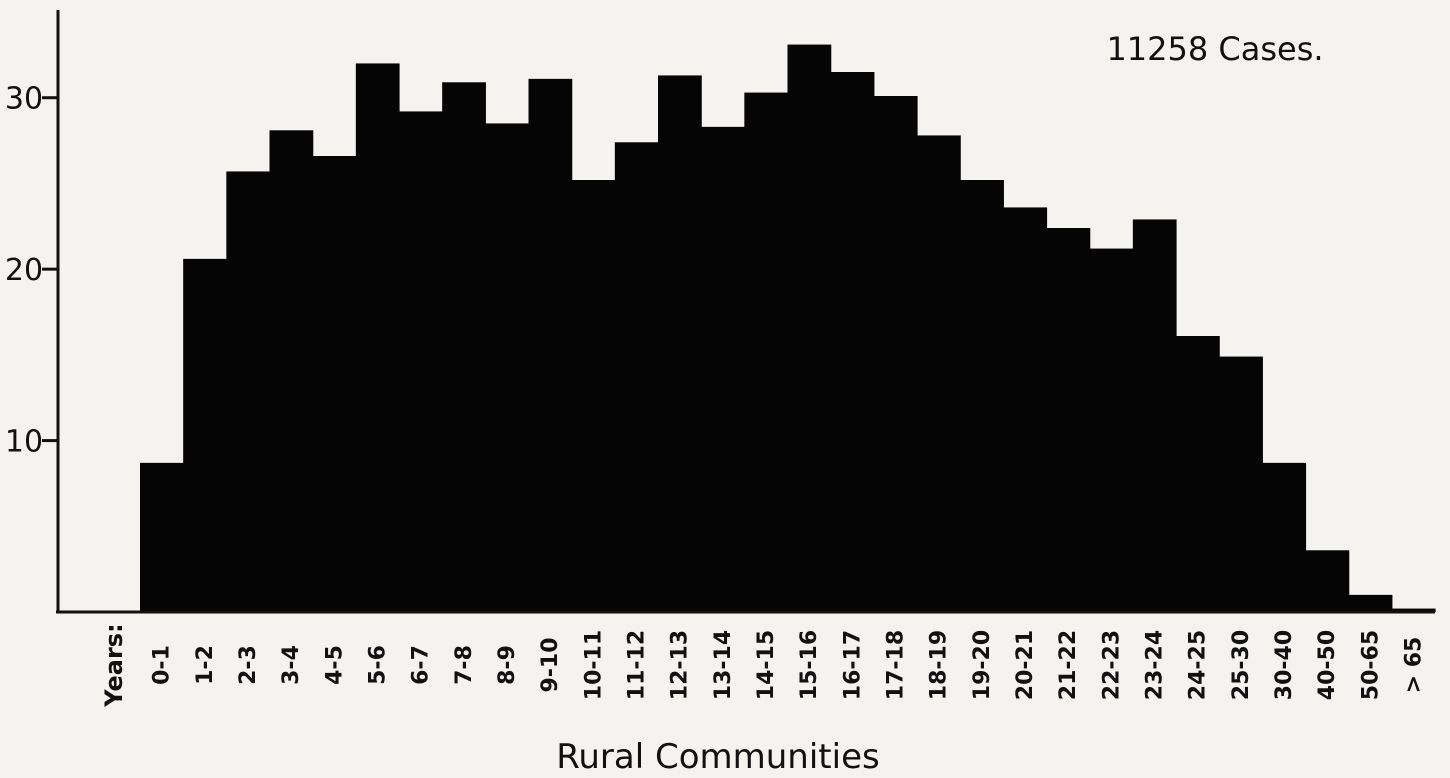 Image resolution: width=1450 pixels, height=778 pixels. What do you see at coordinates (1068, 665) in the screenshot?
I see `x-tick-label: 21-22` at bounding box center [1068, 665].